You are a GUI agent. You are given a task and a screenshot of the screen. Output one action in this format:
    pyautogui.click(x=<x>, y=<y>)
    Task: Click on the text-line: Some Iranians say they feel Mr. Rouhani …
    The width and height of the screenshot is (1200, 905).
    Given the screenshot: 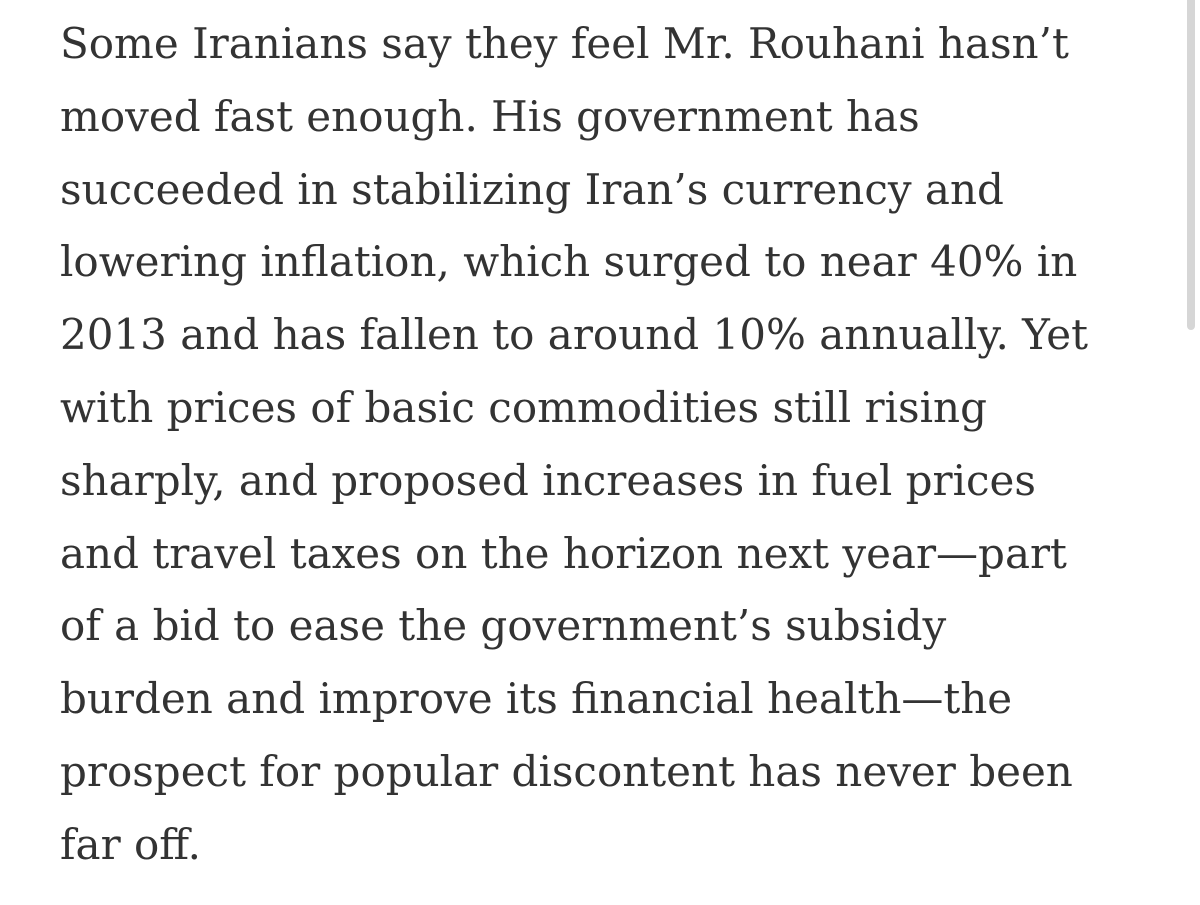 What is the action you would take?
    pyautogui.click(x=564, y=43)
    